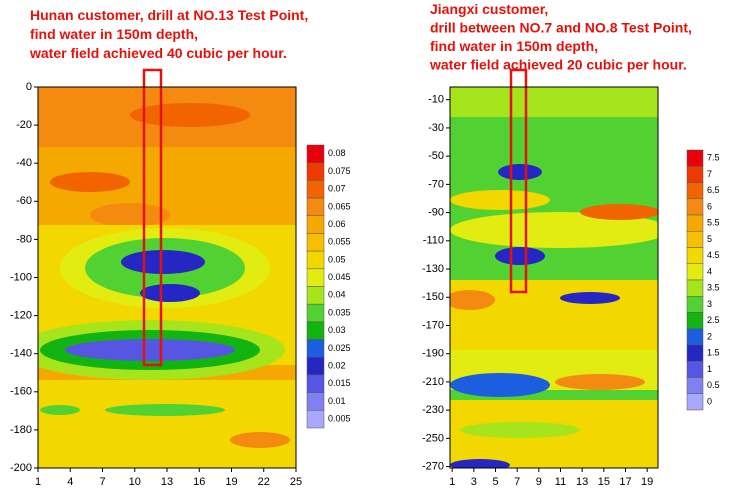 The height and width of the screenshot is (500, 730). Describe the element at coordinates (433, 297) in the screenshot. I see `y-tick-label: -150` at that location.